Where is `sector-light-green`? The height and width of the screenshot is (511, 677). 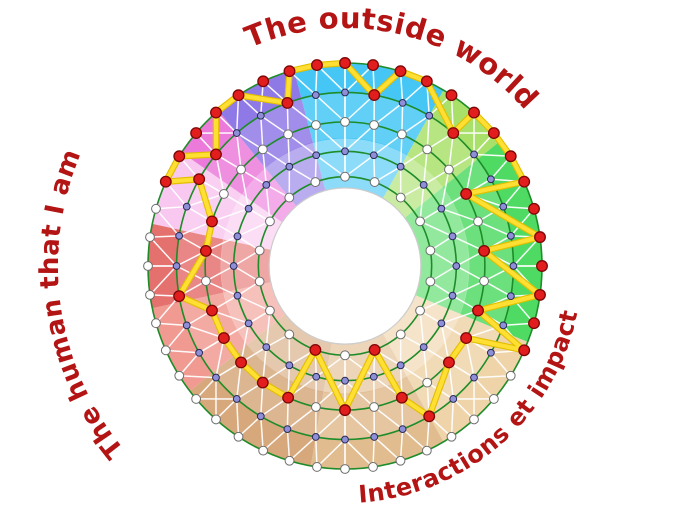 sector-light-green is located at coordinates (441, 154).